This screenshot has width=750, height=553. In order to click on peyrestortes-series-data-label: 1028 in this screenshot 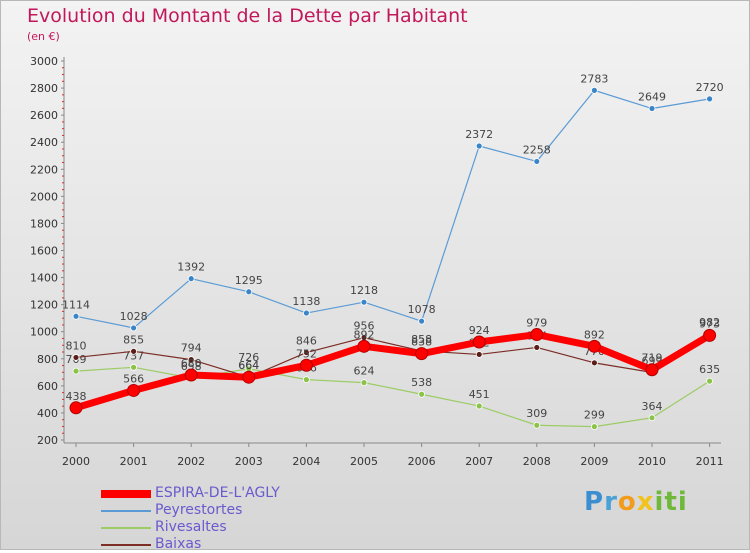, I will do `click(134, 316)`.